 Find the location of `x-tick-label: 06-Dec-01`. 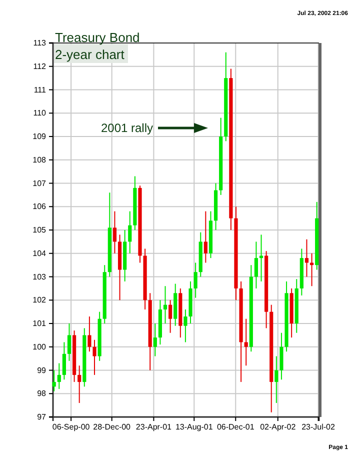

x-tick-label: 06-Dec-01 is located at coordinates (235, 427).